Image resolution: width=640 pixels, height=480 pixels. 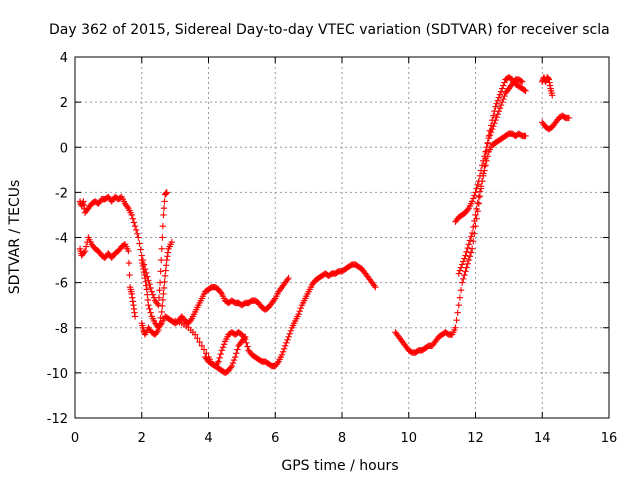 I want to click on y-tick-label: 2, so click(x=64, y=103).